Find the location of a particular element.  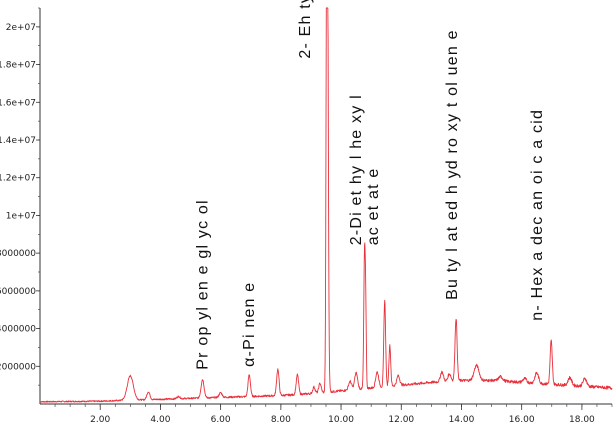

y-tick-label: 1.2e+07 is located at coordinates (18, 179).